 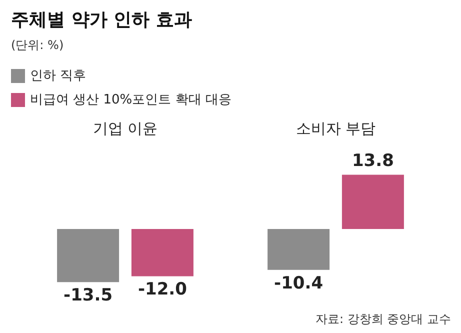 I want to click on chart-title: 주체별 약가 인하 효과, so click(x=101, y=20).